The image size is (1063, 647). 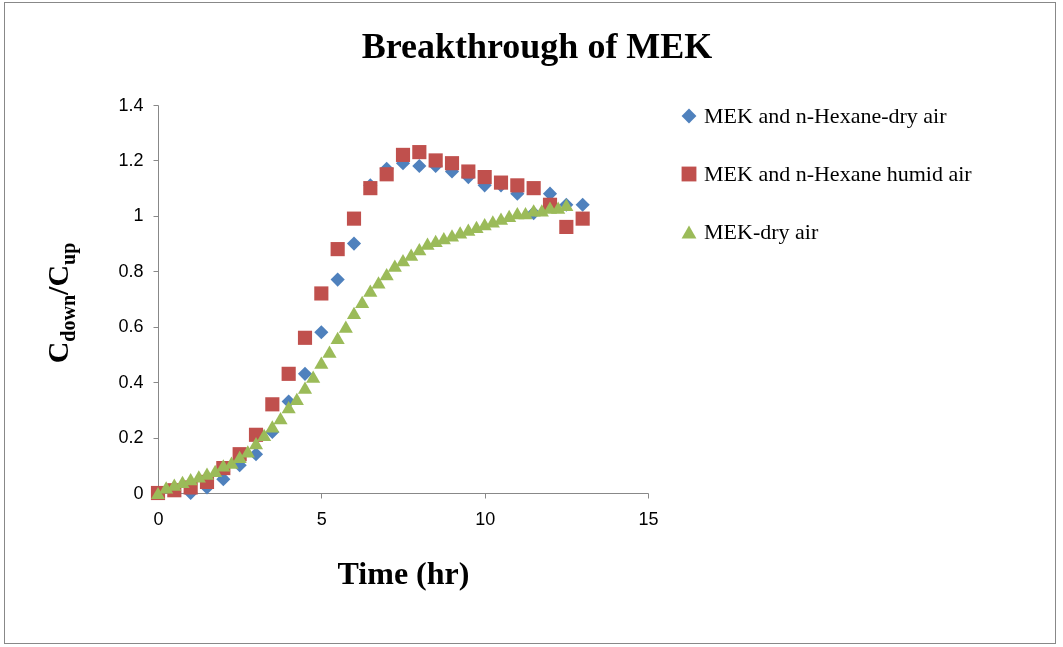 What do you see at coordinates (403, 572) in the screenshot?
I see `x-axis-title: Time (hr)` at bounding box center [403, 572].